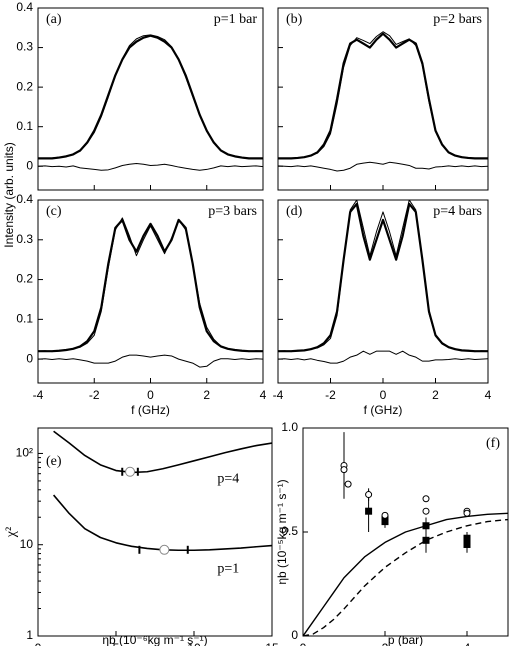 This screenshot has height=646, width=509. I want to click on x-tick-label: 5, so click(116, 643).